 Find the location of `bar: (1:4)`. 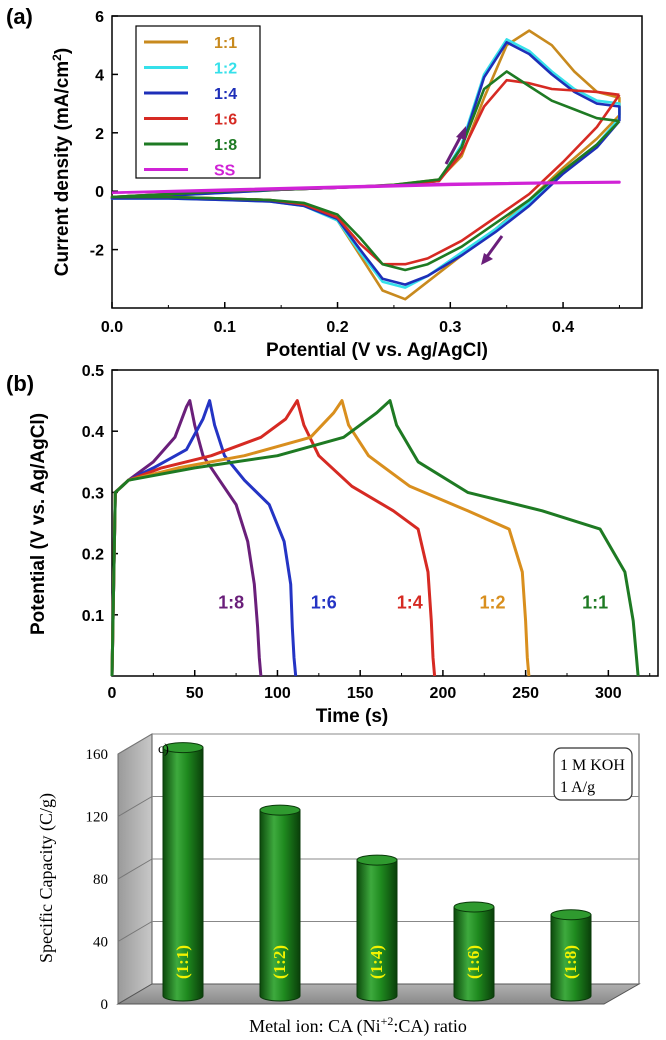

bar: (1:4) is located at coordinates (377, 928).